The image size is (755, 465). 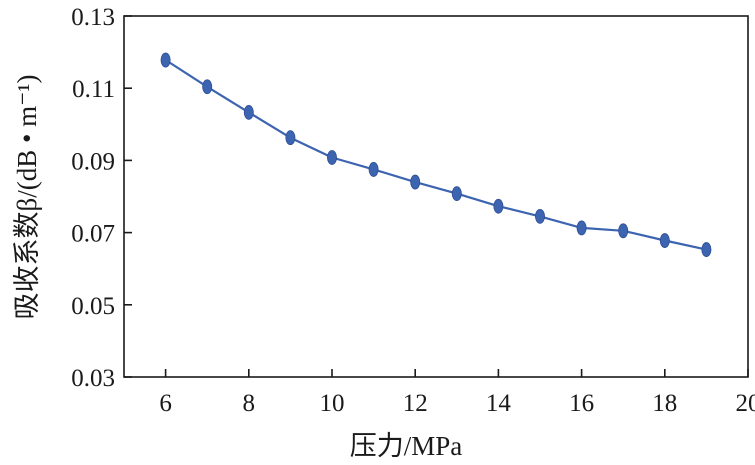 What do you see at coordinates (93, 89) in the screenshot?
I see `y-tick-label: 0.11` at bounding box center [93, 89].